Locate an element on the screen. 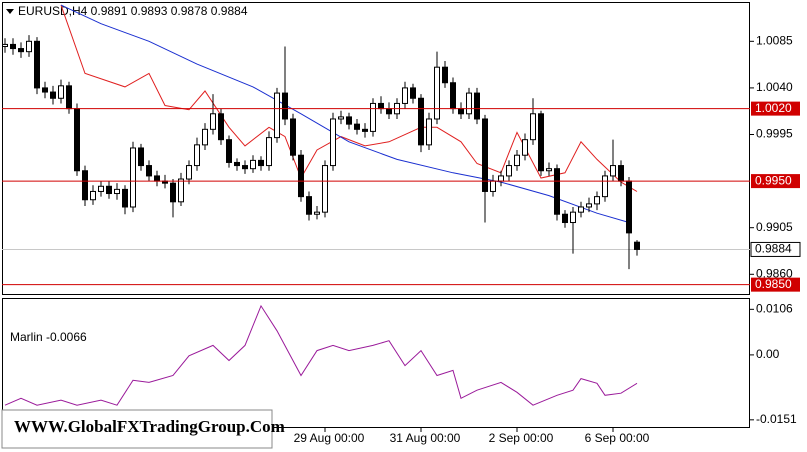 The height and width of the screenshot is (452, 807). current-price-box is located at coordinates (775, 249).